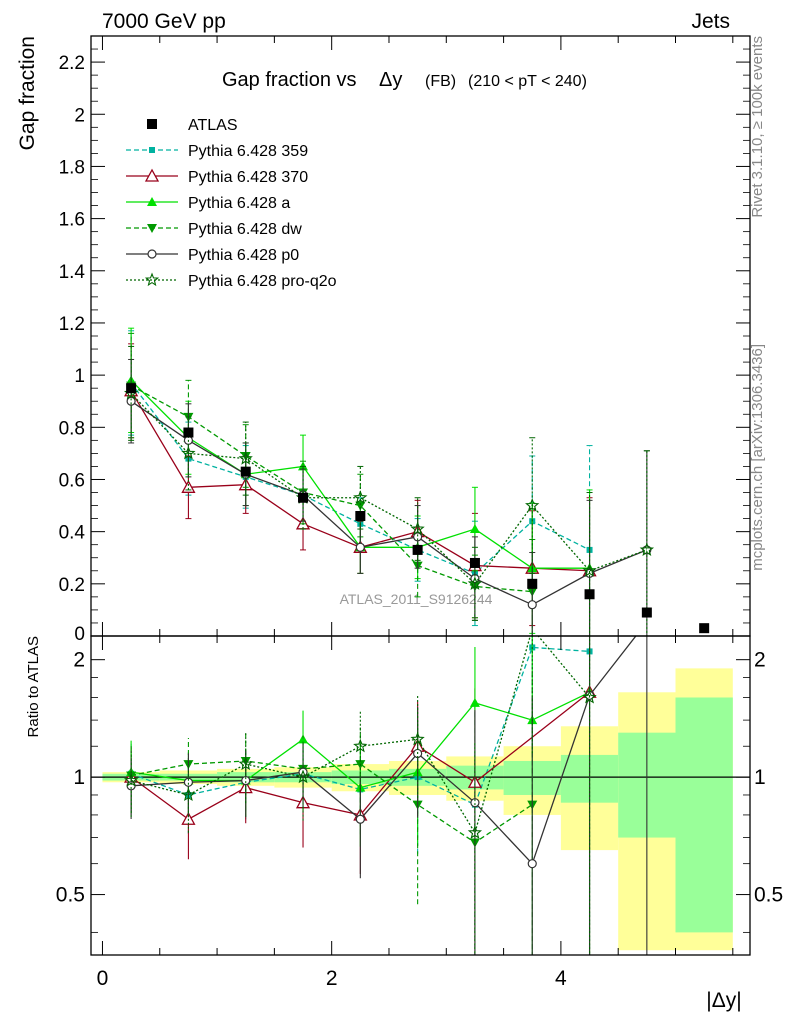 The width and height of the screenshot is (786, 1024). Describe the element at coordinates (72, 585) in the screenshot. I see `y-tick-label: 0.2` at that location.